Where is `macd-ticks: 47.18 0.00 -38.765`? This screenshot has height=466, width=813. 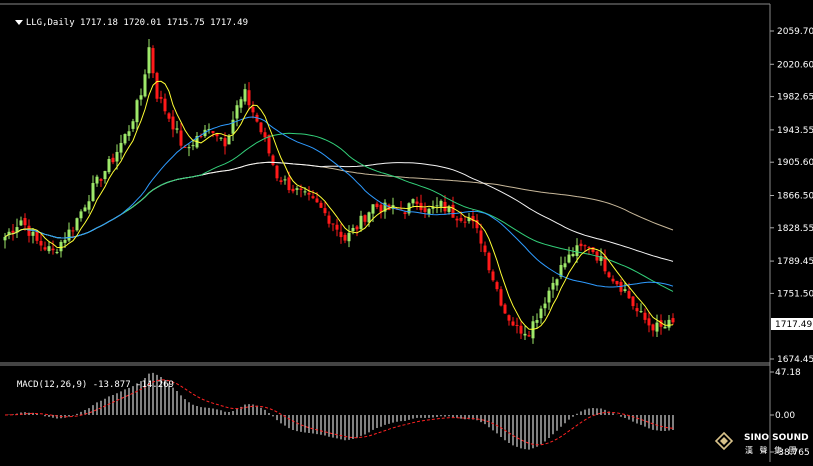 macd-ticks: 47.18 0.00 -38.765 is located at coordinates (790, 413).